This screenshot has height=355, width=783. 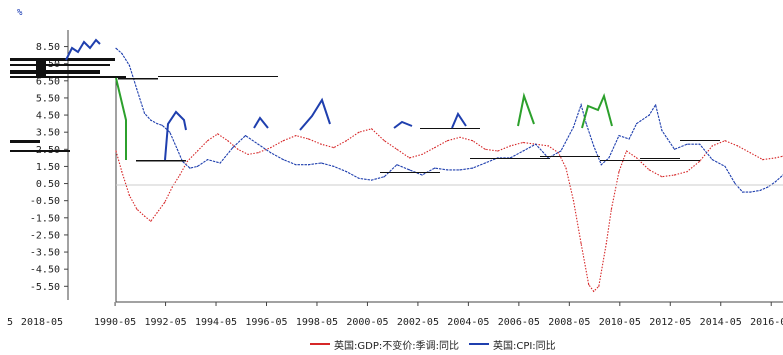 What do you see at coordinates (115, 322) in the screenshot?
I see `x-tick-label: 1990-05` at bounding box center [115, 322].